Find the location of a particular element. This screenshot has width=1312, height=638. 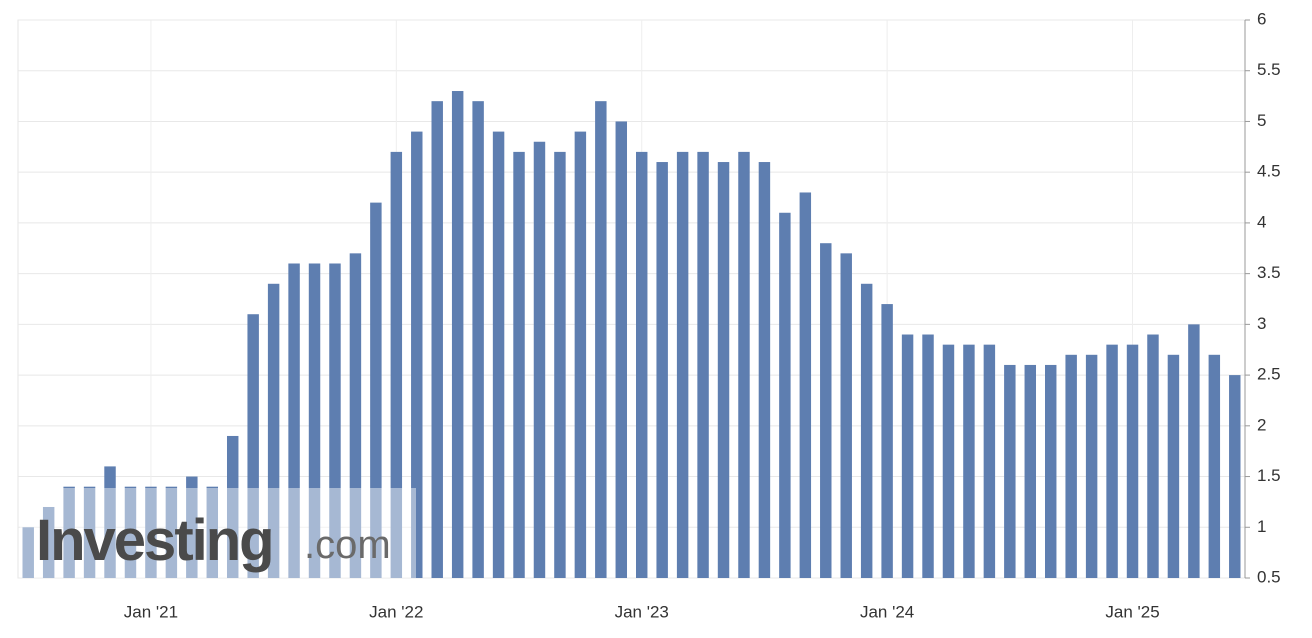

watermark-backdrop is located at coordinates (218, 533).